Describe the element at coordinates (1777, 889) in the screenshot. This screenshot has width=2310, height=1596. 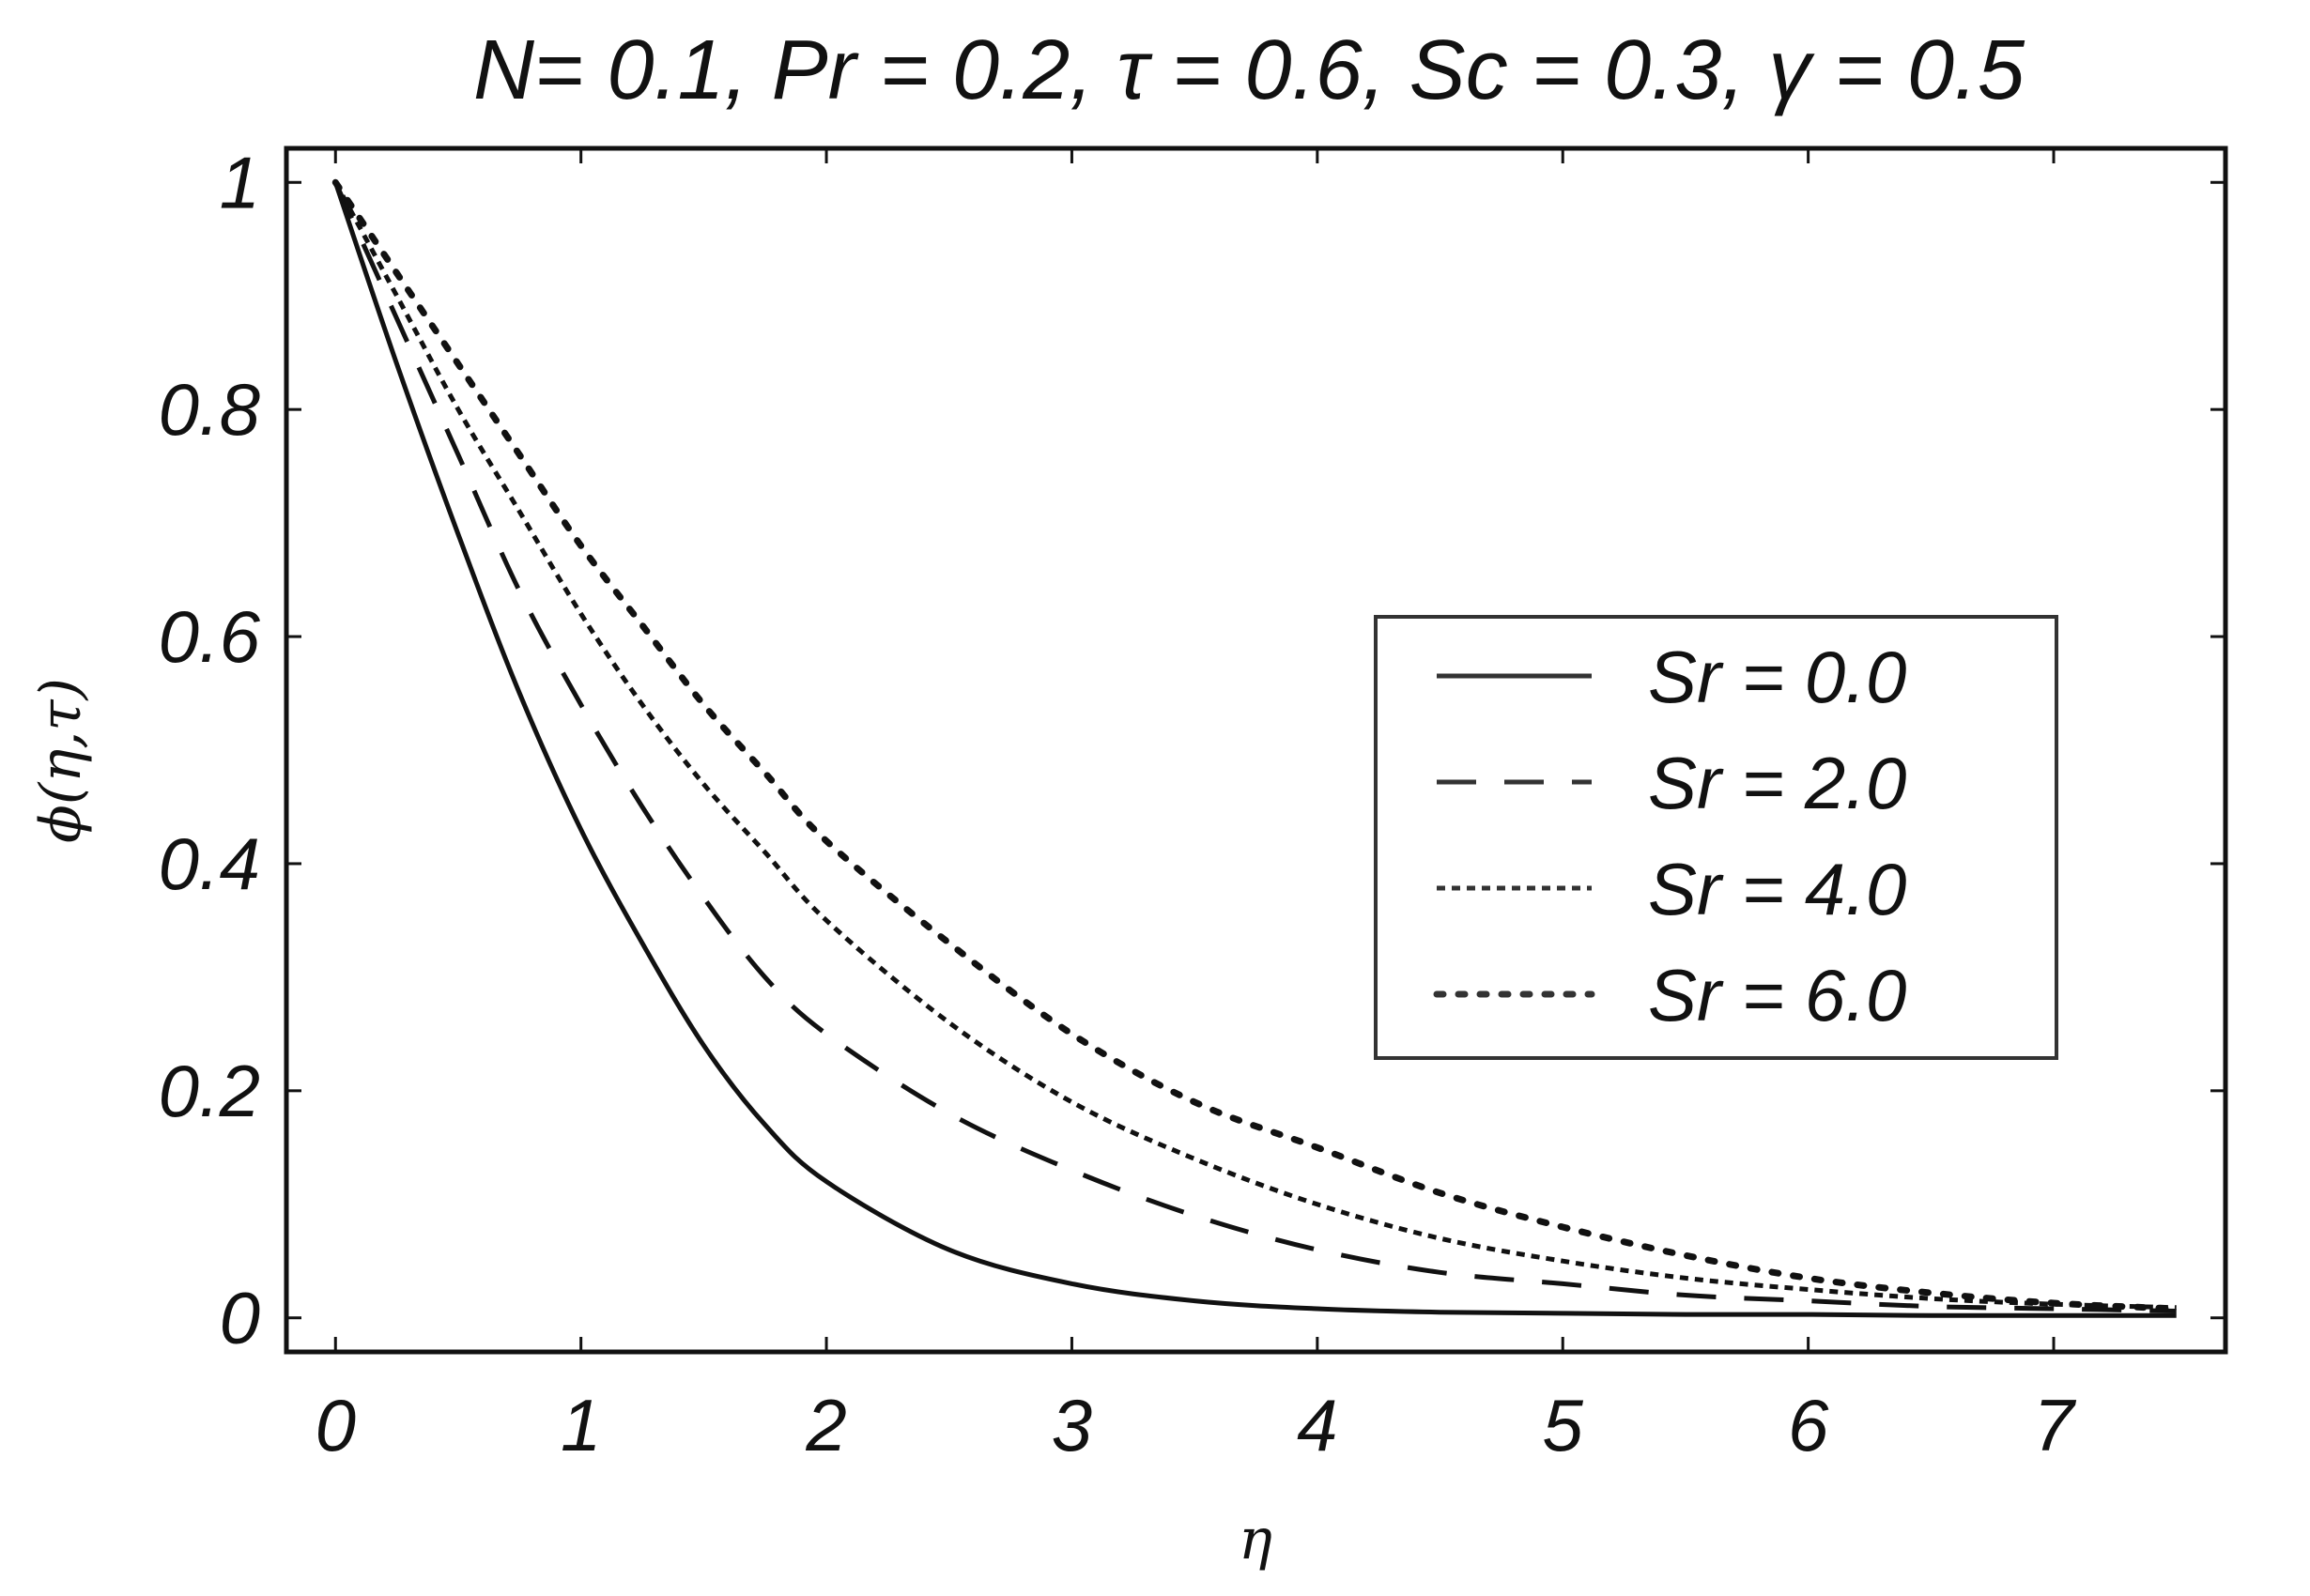
I see `legend-label-2: Sr = 4.0` at that location.